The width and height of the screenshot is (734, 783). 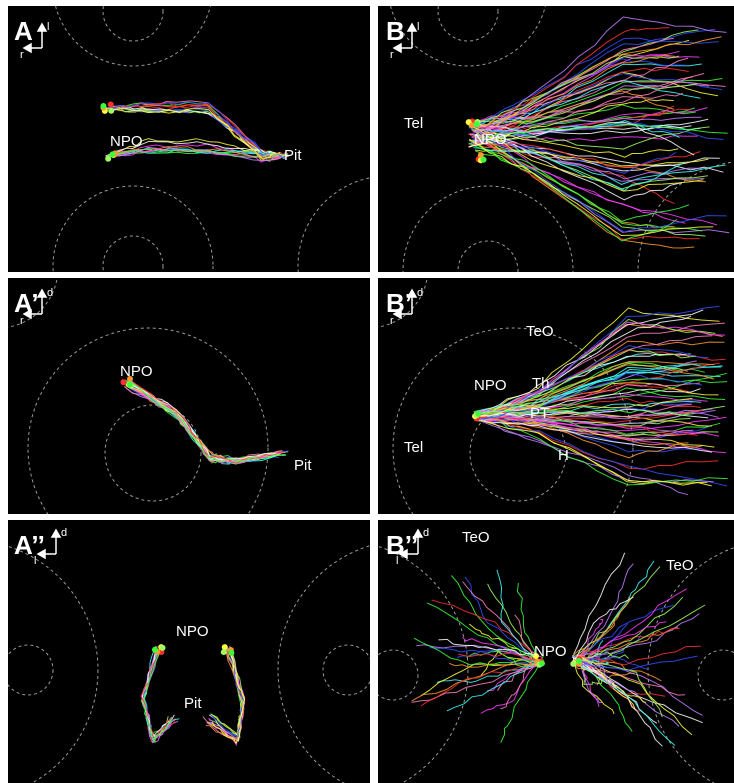 What do you see at coordinates (40, 306) in the screenshot?
I see `axis-indicator: d r` at bounding box center [40, 306].